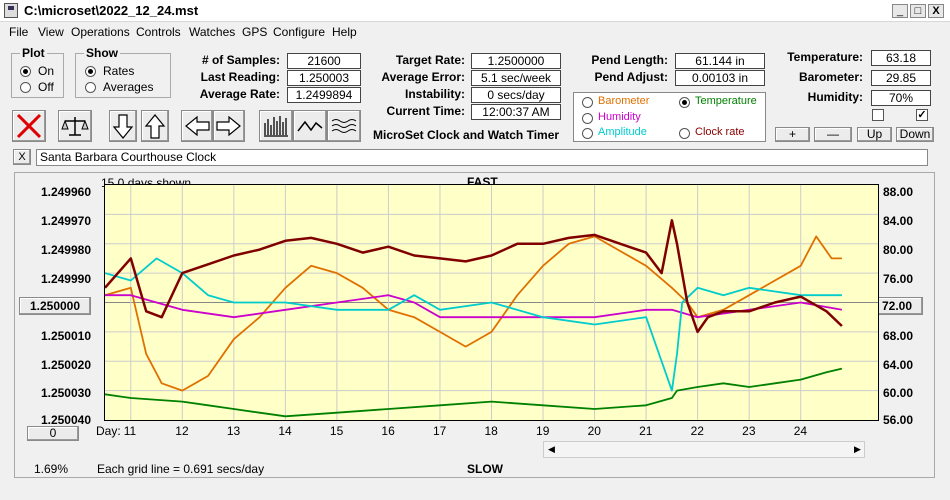 The height and width of the screenshot is (500, 950). I want to click on show-rates-label: Rates, so click(119, 71).